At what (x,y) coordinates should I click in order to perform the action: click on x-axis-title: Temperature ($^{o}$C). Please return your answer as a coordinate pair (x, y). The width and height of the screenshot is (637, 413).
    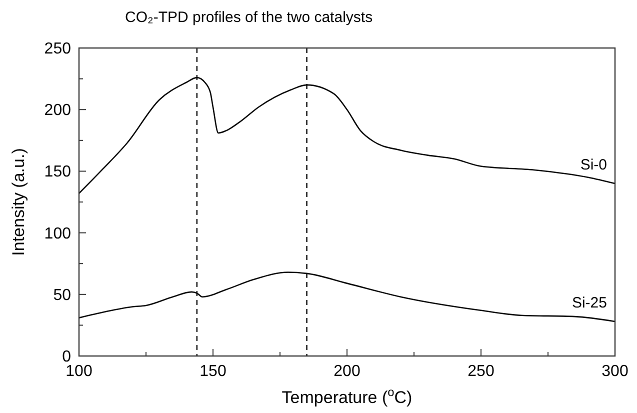
    Looking at the image, I should click on (347, 396).